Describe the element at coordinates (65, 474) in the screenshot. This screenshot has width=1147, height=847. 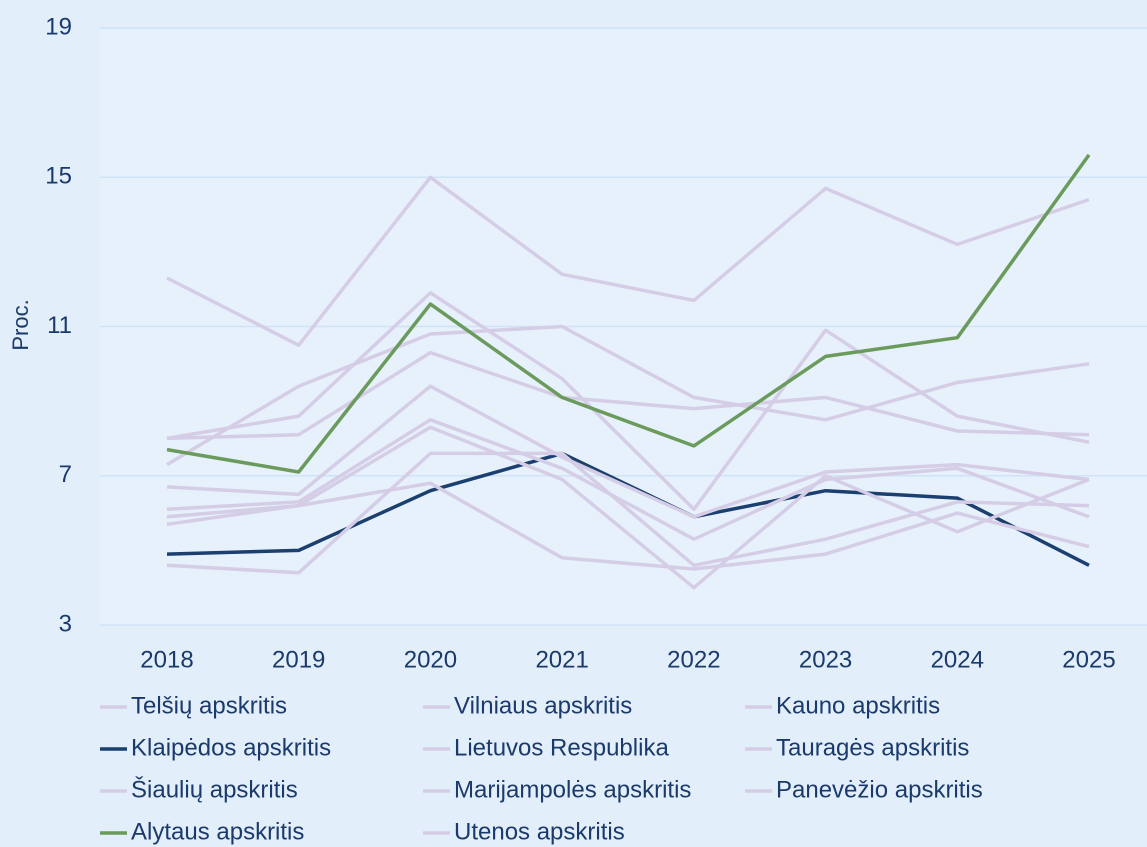
I see `y-tick-label: 7` at that location.